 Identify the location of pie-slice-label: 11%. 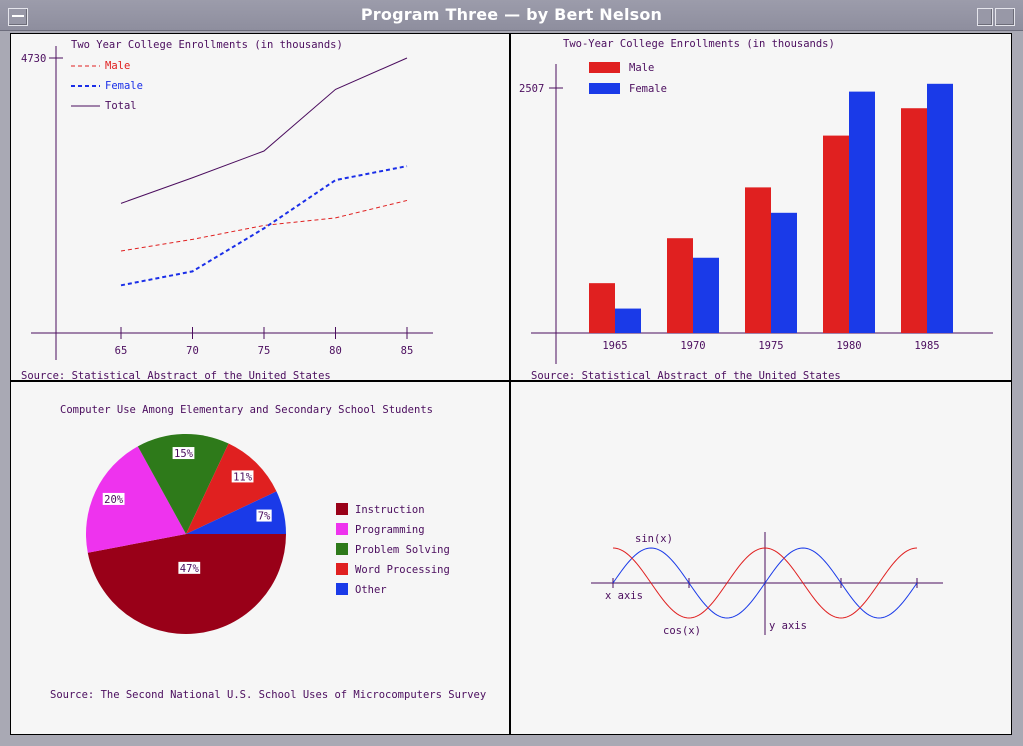
(243, 477).